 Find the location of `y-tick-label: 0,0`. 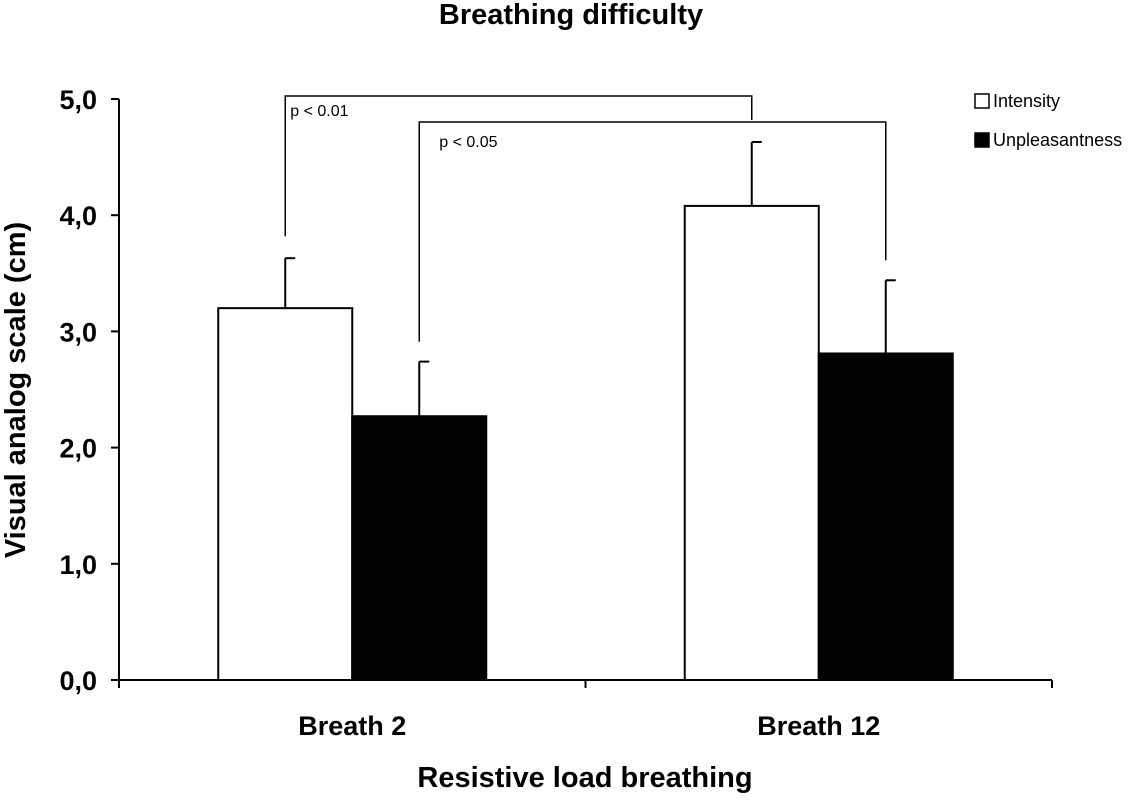

y-tick-label: 0,0 is located at coordinates (78, 681).